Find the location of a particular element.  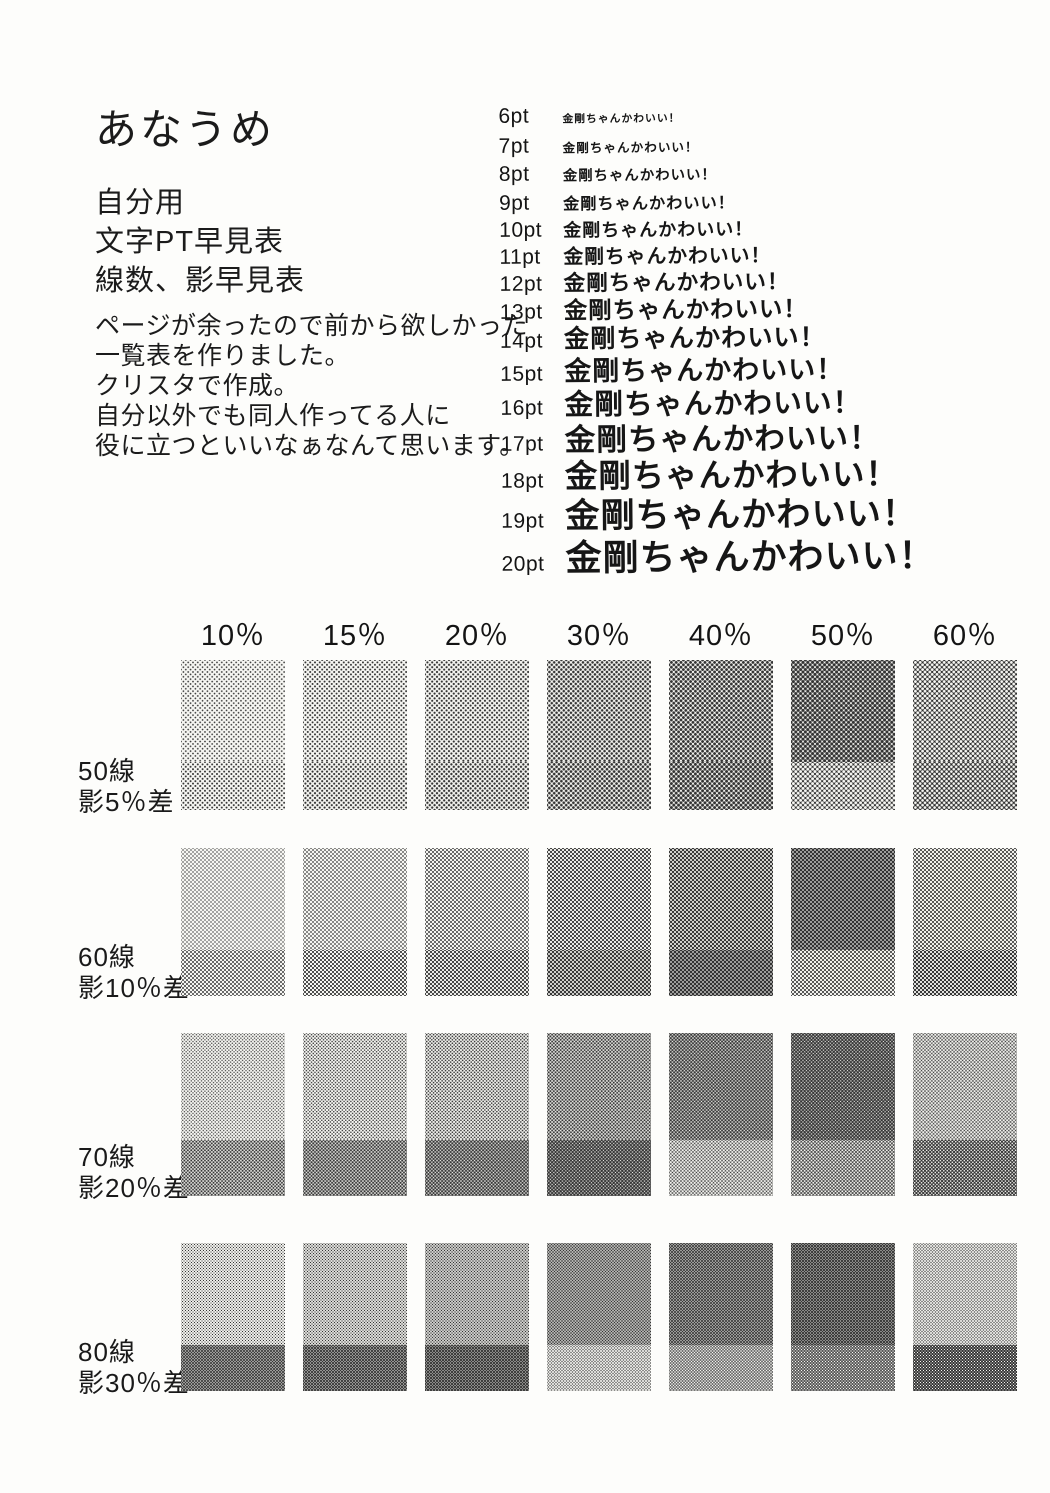

font-sample-row: 13pt 金剛ちゃんかわいい！ is located at coordinates (760, 310).